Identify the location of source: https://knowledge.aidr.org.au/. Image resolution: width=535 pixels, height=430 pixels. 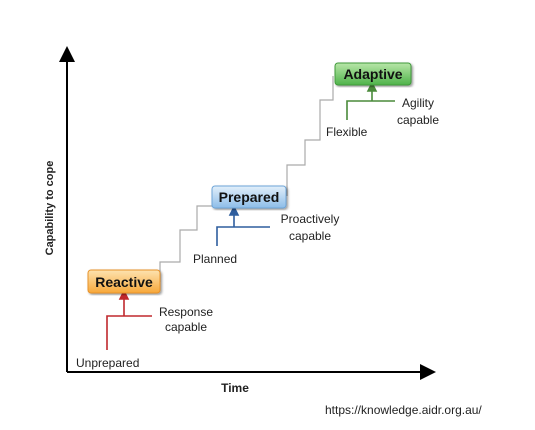
(403, 410).